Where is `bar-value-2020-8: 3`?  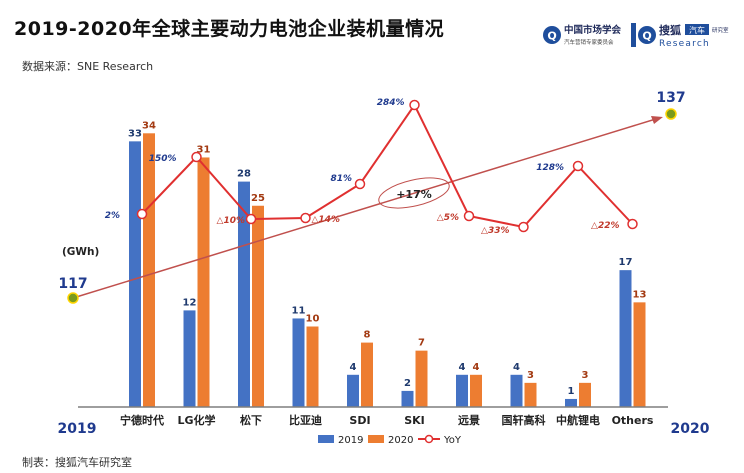
bar-value-2020-8: 3 is located at coordinates (585, 375).